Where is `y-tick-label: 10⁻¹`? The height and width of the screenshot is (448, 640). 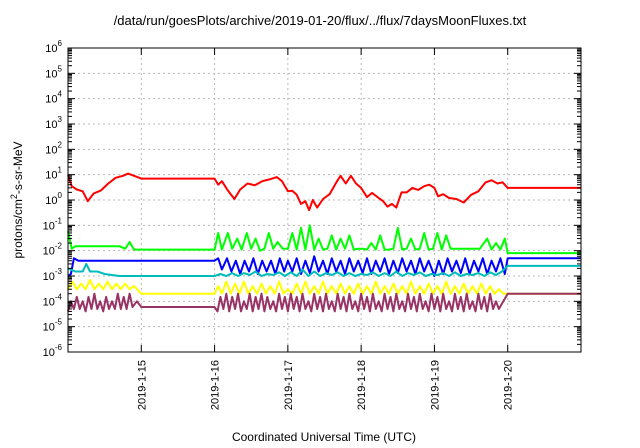
y-tick-label: 10⁻¹ is located at coordinates (53, 224).